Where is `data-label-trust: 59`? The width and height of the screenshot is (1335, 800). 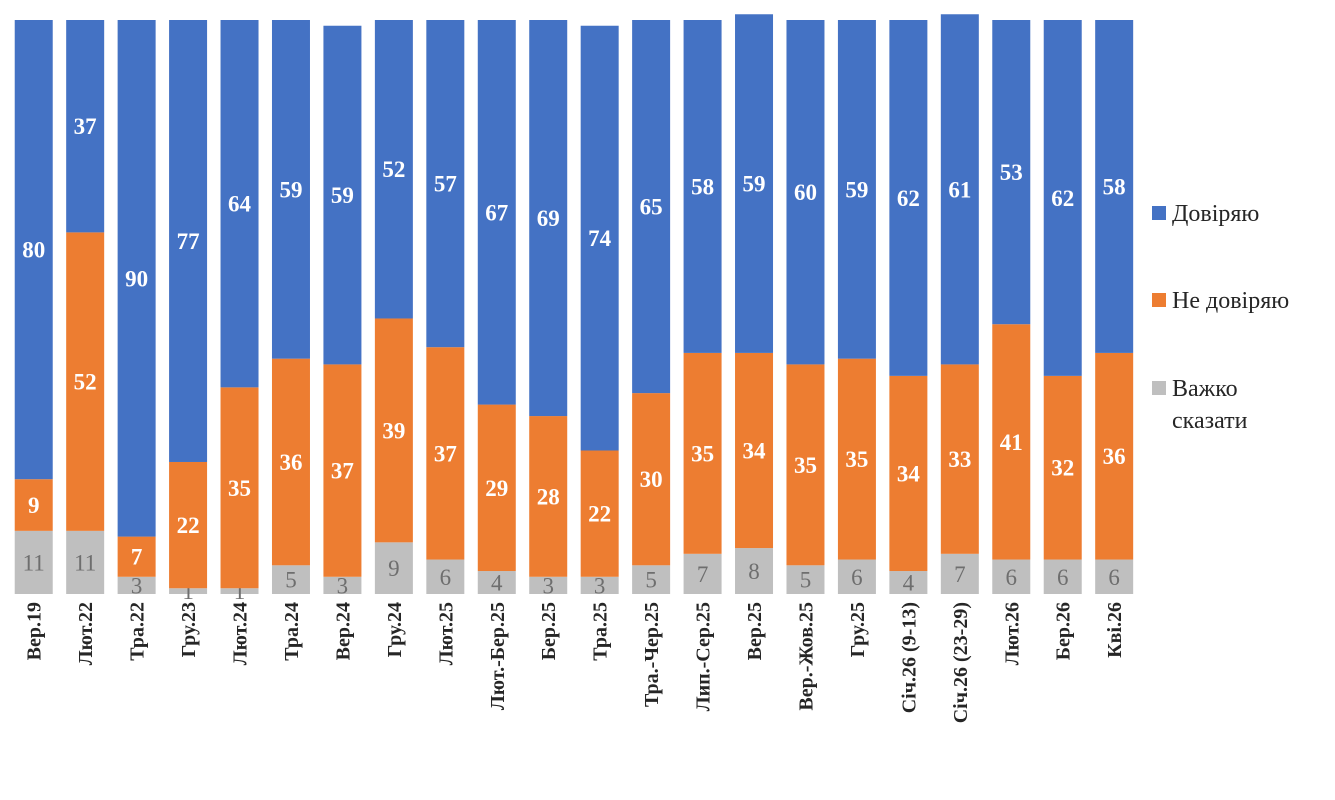 data-label-trust: 59 is located at coordinates (290, 189).